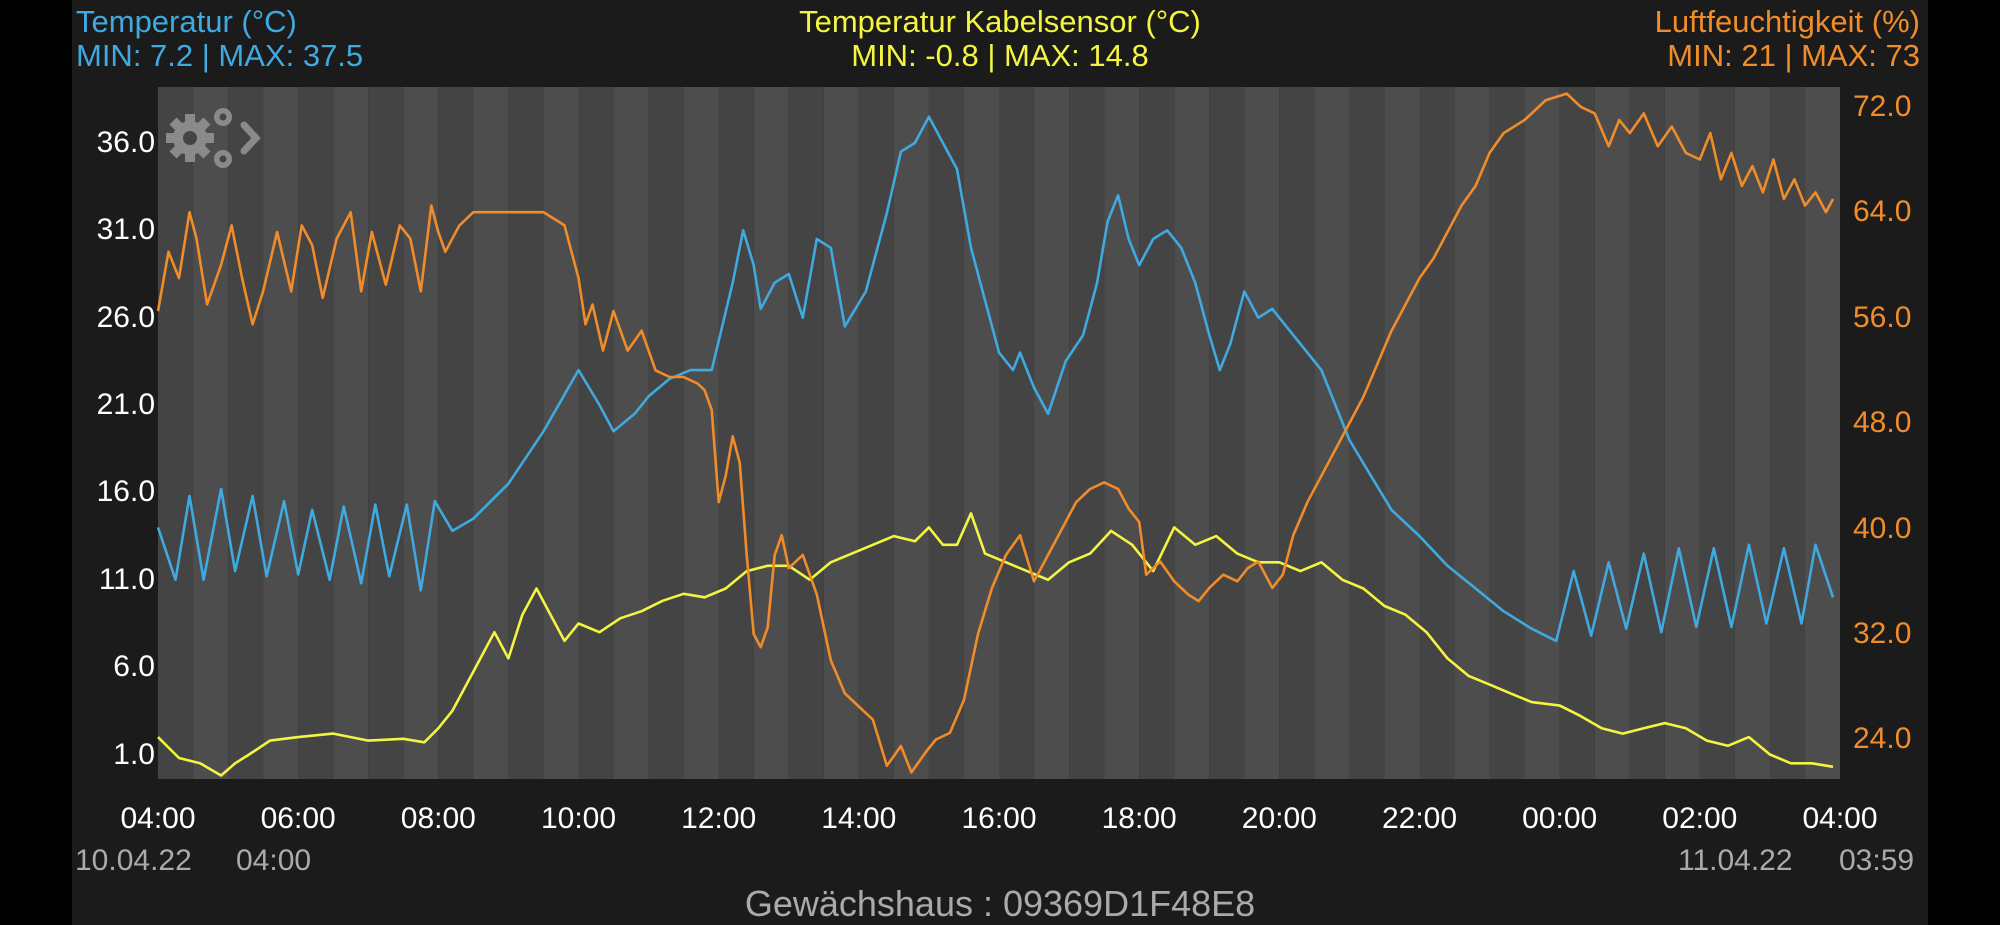  I want to click on y-left-tick-label: 6.0, so click(134, 667).